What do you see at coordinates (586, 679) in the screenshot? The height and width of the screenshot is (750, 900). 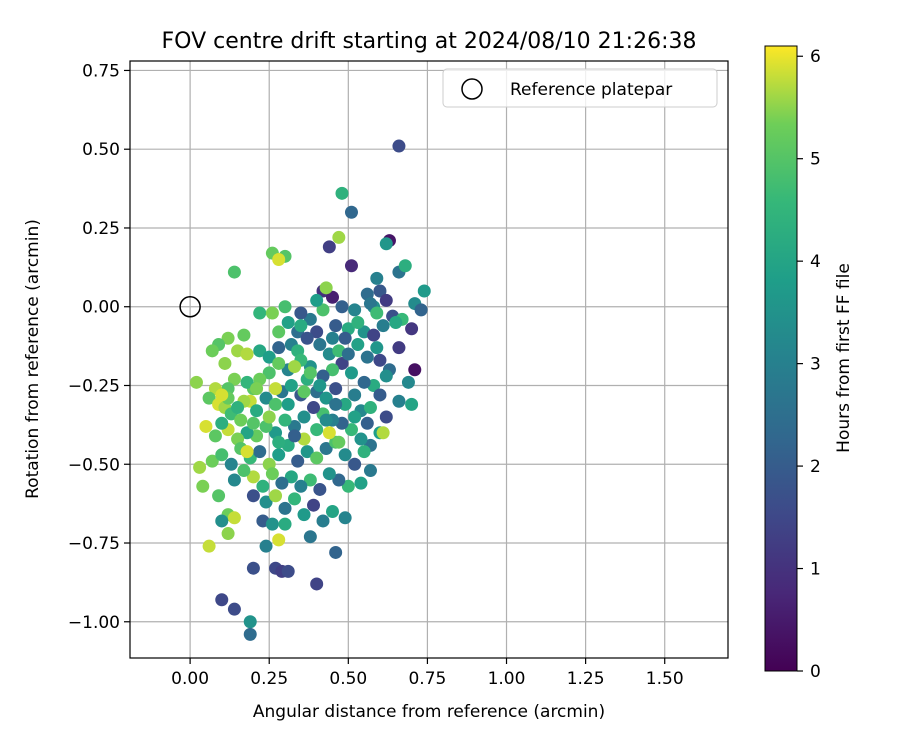 I see `x-tick-label: 1.25` at bounding box center [586, 679].